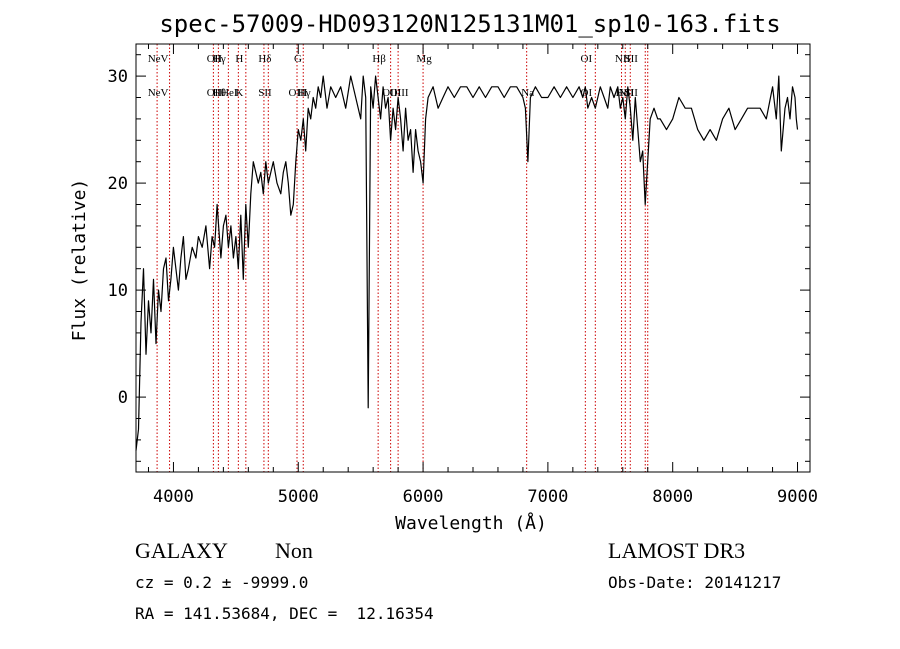 The image size is (900, 649). Describe the element at coordinates (547, 497) in the screenshot. I see `x-tick-label: 7000` at that location.